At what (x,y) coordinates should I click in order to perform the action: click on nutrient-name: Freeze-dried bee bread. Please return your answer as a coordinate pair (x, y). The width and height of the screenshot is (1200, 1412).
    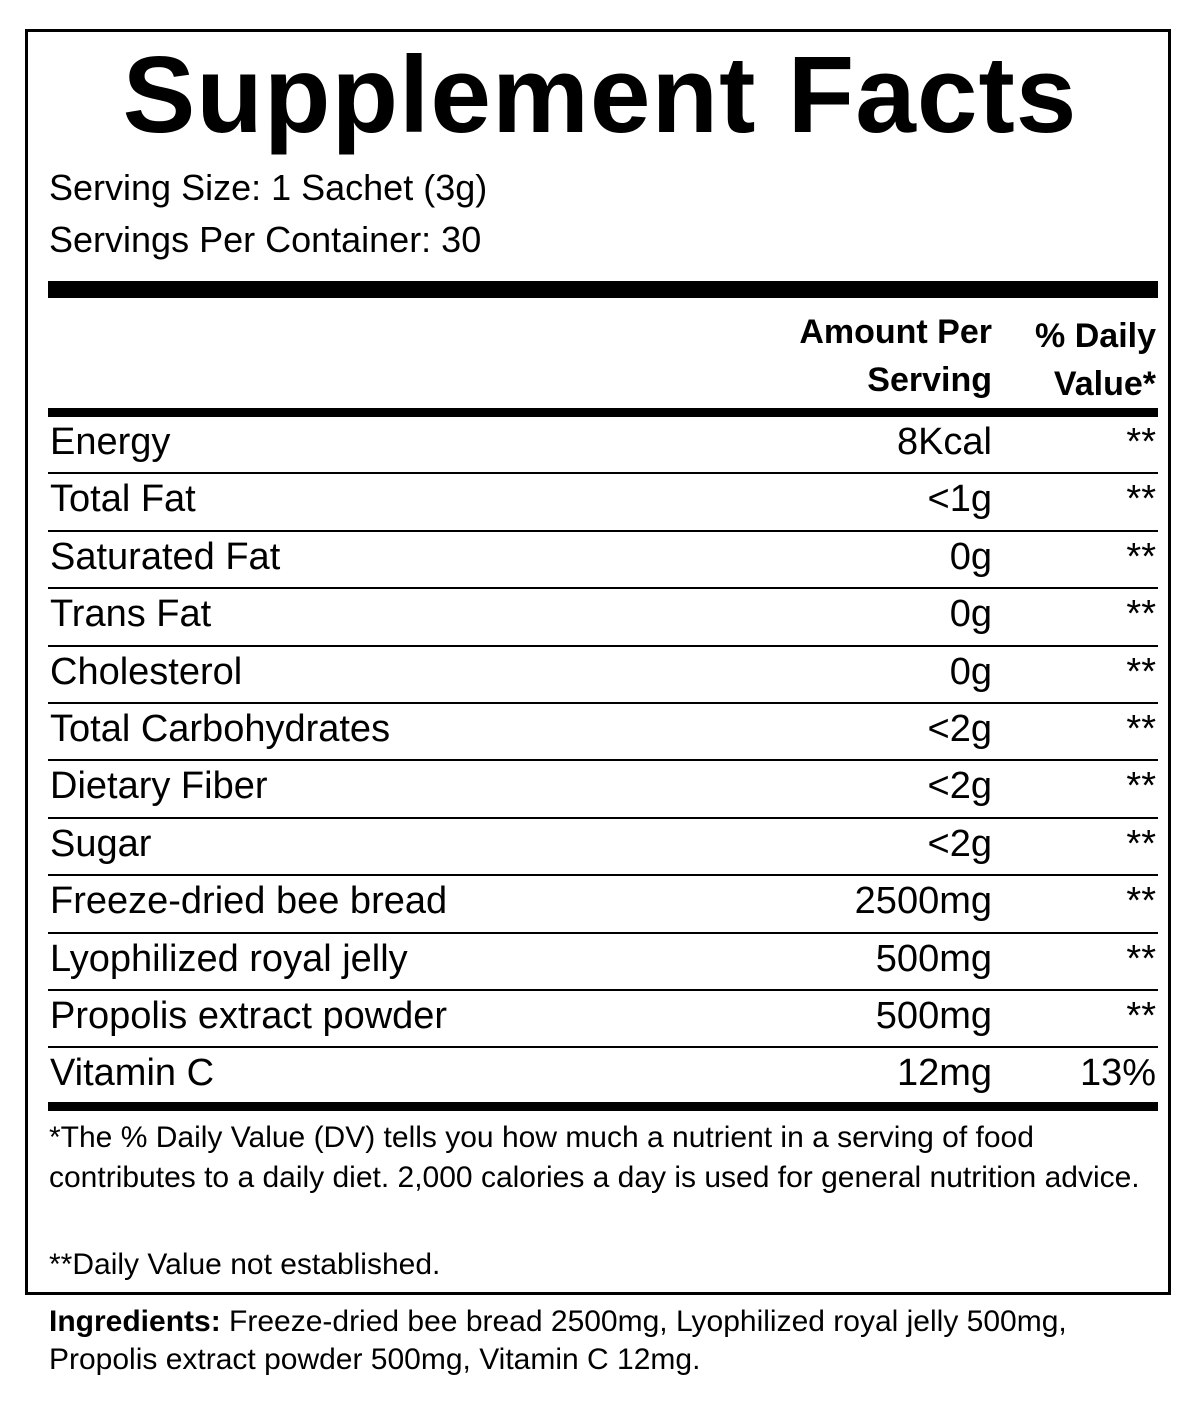
    Looking at the image, I should click on (249, 901).